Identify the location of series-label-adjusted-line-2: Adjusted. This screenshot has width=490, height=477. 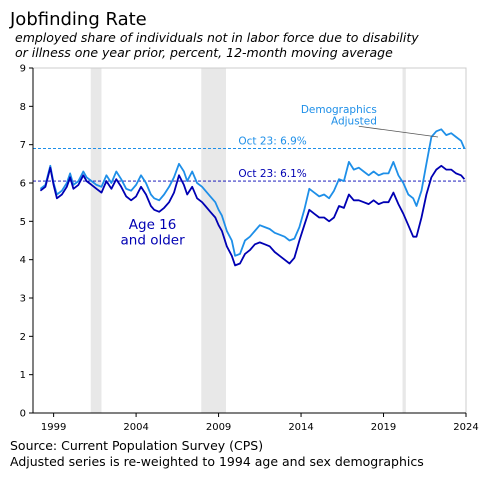
(354, 122).